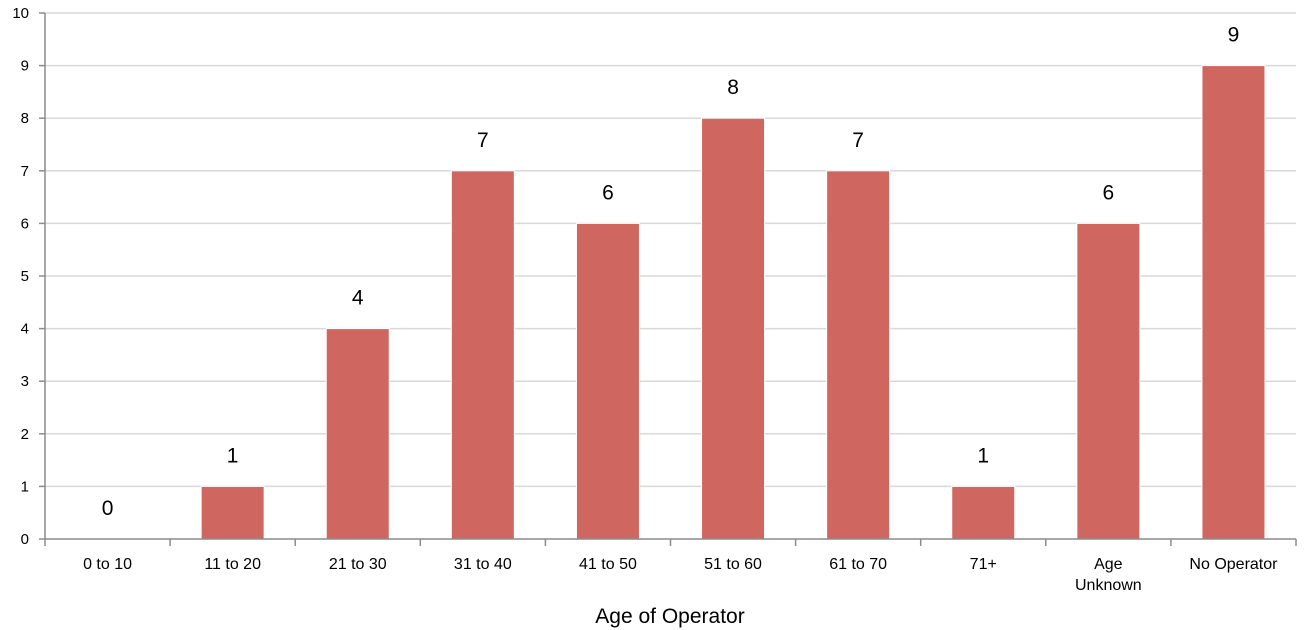 This screenshot has height=630, width=1307. Describe the element at coordinates (25, 118) in the screenshot. I see `y-tick-label: 8` at that location.